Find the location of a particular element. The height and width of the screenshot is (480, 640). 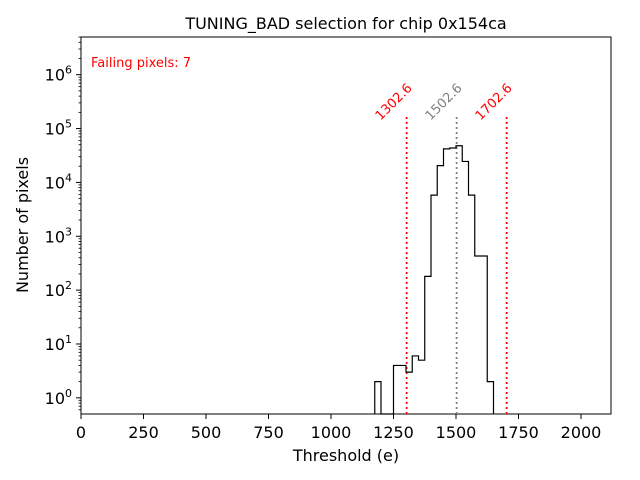

x-tick-label: 250 is located at coordinates (143, 432).